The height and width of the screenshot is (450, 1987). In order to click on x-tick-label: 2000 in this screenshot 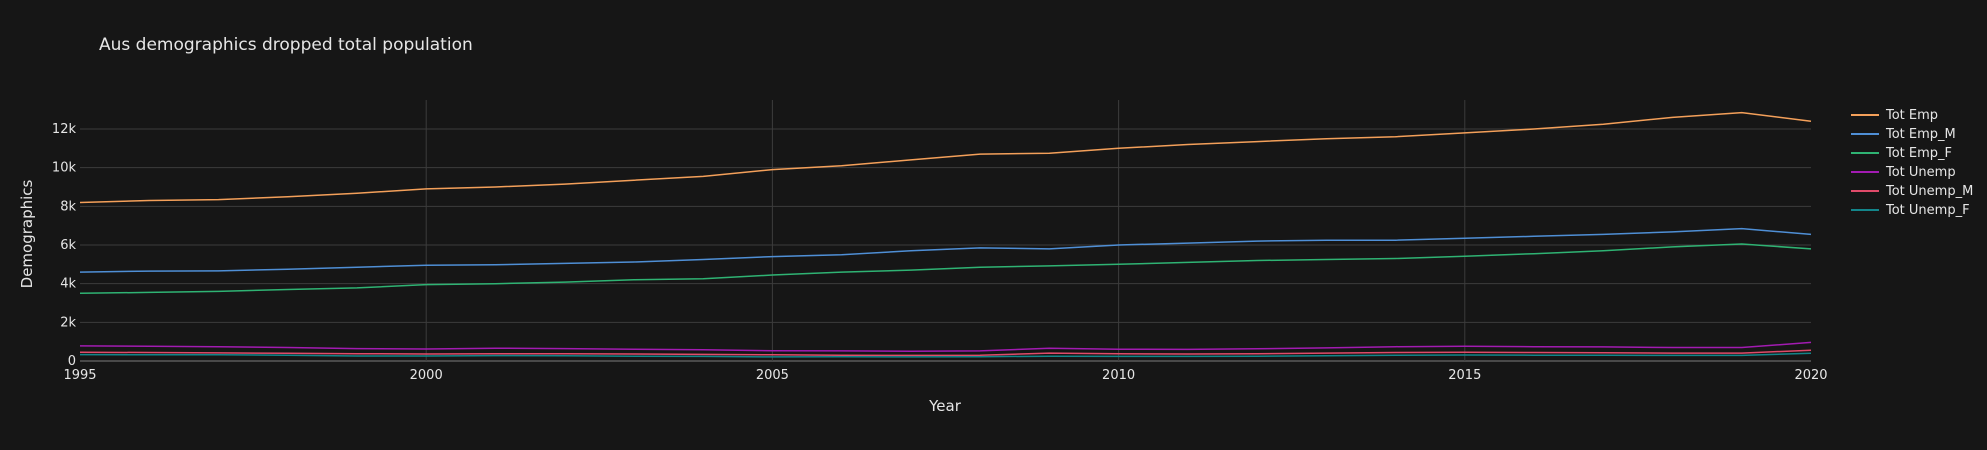, I will do `click(426, 375)`.